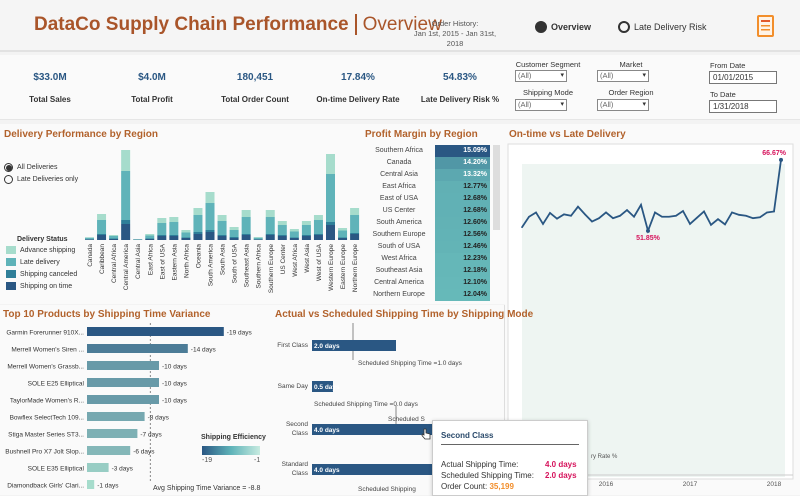 Image resolution: width=800 pixels, height=496 pixels. What do you see at coordinates (292, 345) in the screenshot?
I see `mode-label: First Class` at bounding box center [292, 345].